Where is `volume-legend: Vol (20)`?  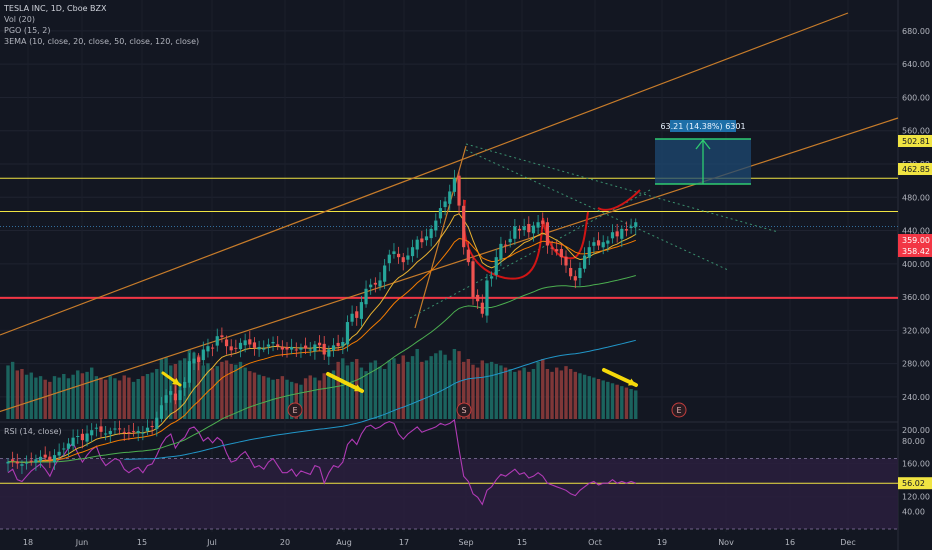 volume-legend: Vol (20) is located at coordinates (19, 19).